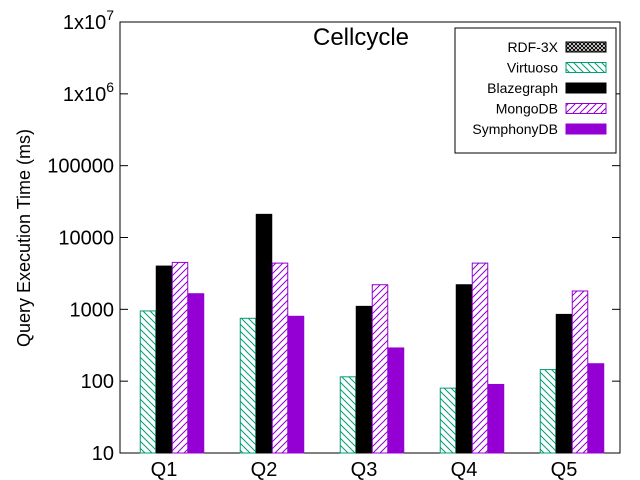 This screenshot has height=480, width=640. I want to click on y-tick-label-base: 10, so click(103, 454).